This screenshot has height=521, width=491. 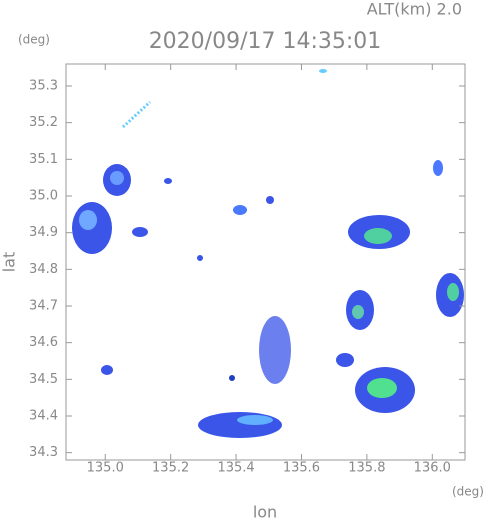 What do you see at coordinates (105, 468) in the screenshot?
I see `x-tick-label: 135.0` at bounding box center [105, 468].